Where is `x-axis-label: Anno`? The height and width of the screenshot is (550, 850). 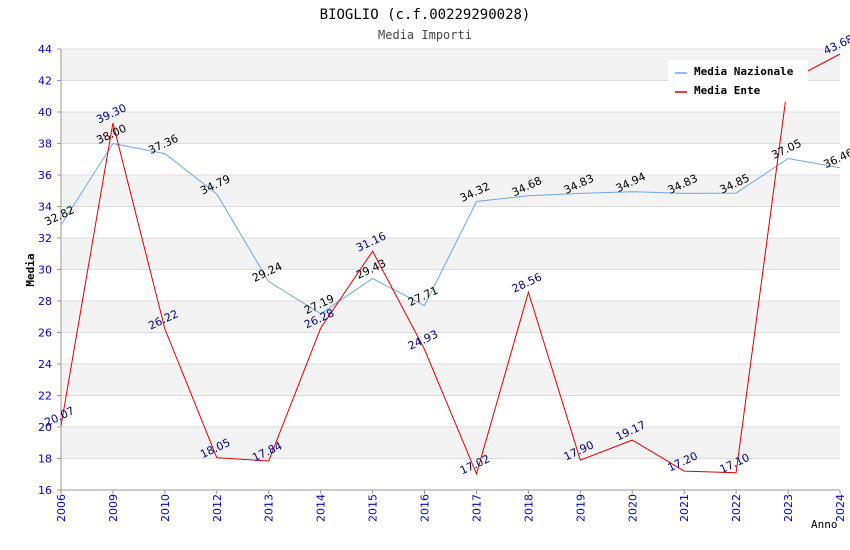 x-axis-label: Anno is located at coordinates (824, 524).